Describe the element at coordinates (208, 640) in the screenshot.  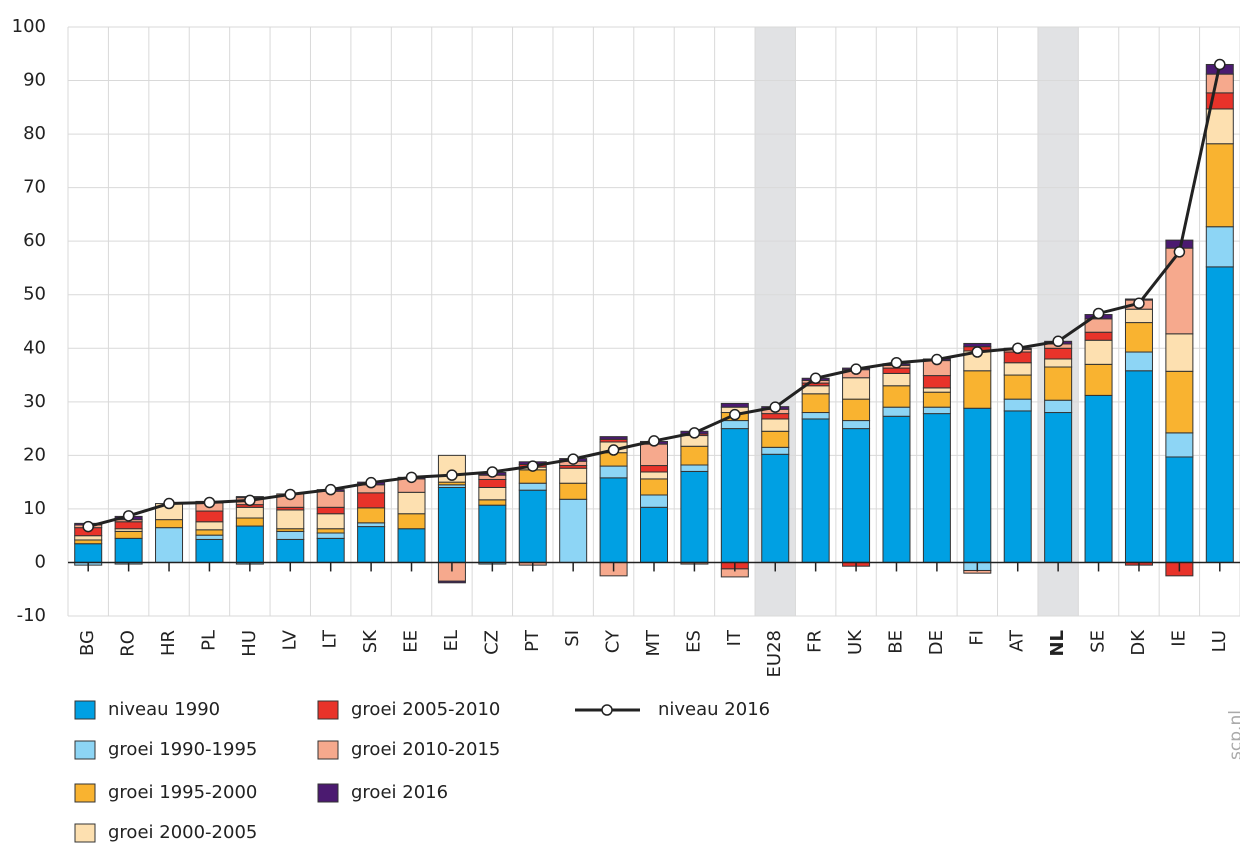
I see `x-tick-label: PL` at that location.